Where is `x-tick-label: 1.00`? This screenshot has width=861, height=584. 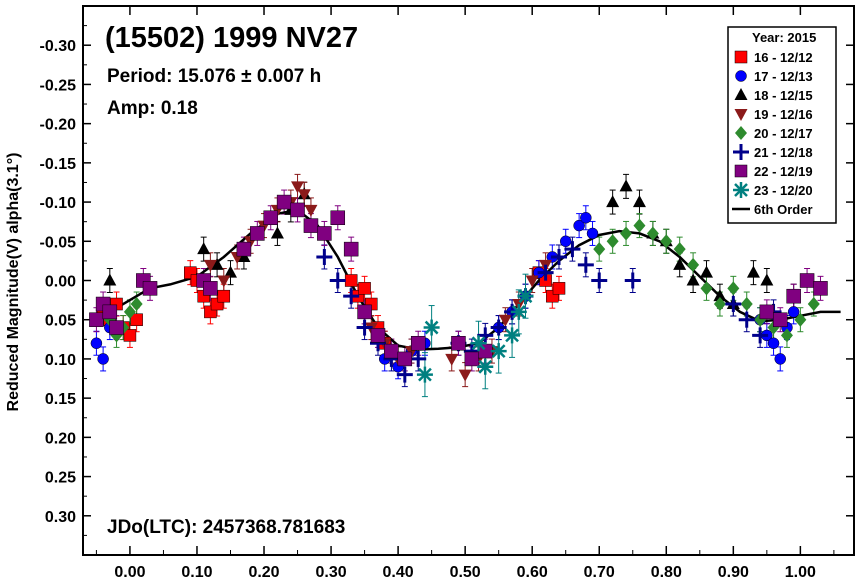
x-tick-label: 1.00 is located at coordinates (800, 572).